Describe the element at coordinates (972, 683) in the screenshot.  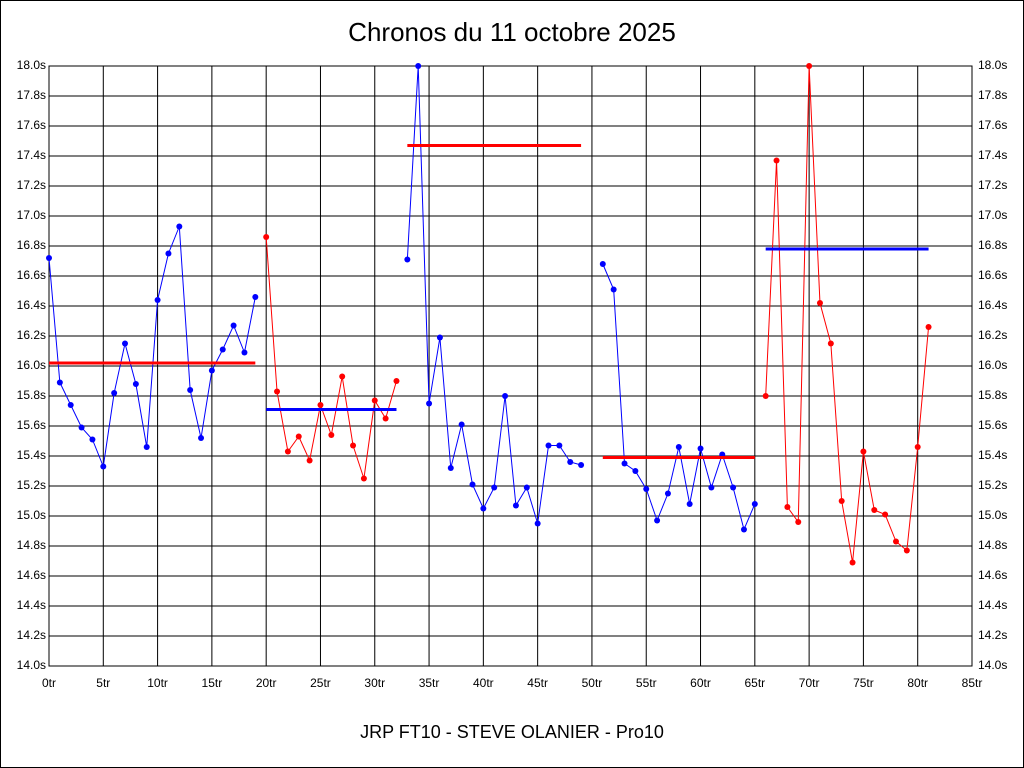
I see `x-tick-label: 85tr` at that location.